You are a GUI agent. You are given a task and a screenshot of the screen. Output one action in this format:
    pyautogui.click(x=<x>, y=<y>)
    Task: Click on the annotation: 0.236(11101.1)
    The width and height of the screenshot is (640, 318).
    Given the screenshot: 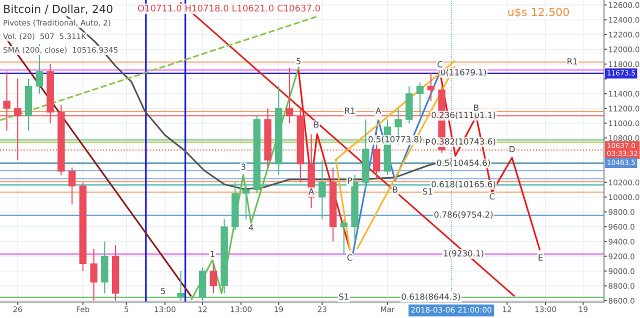 What is the action you would take?
    pyautogui.click(x=464, y=116)
    